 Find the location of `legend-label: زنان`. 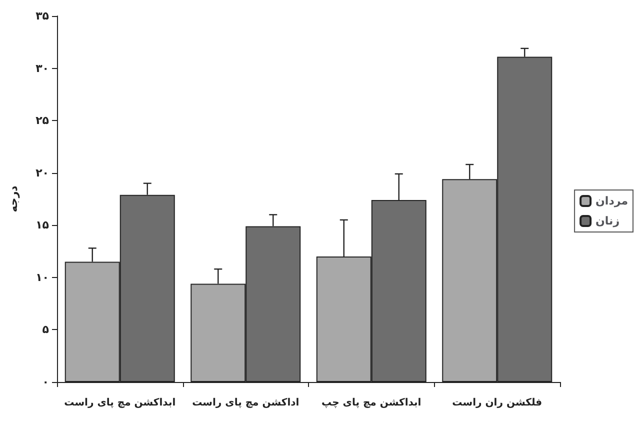

legend-label: زنان is located at coordinates (608, 221).